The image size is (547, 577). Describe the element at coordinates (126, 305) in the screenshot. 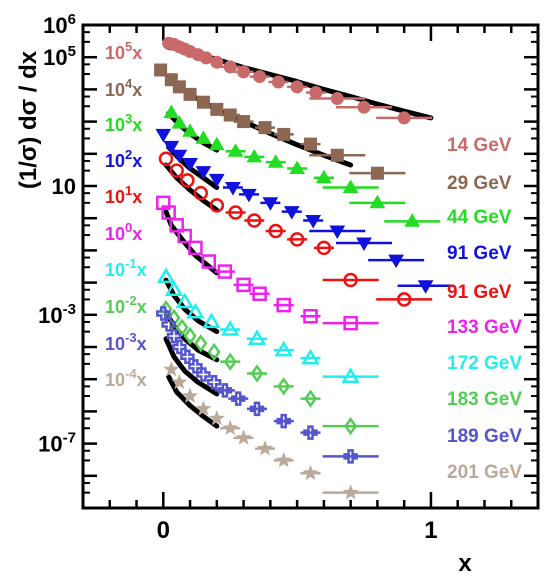

I see `scale-label: 10-2x` at that location.